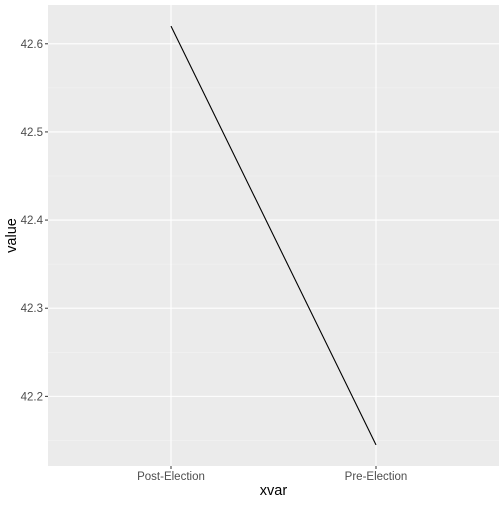 The width and height of the screenshot is (504, 509). What do you see at coordinates (32, 133) in the screenshot?
I see `y-tick-label: 42.5` at bounding box center [32, 133].